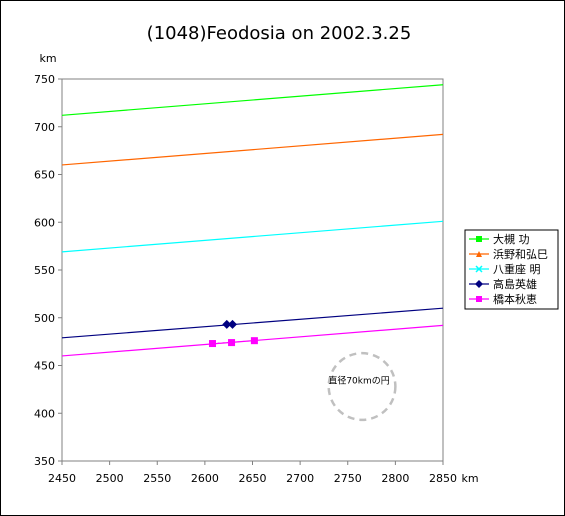  Describe the element at coordinates (517, 269) in the screenshot. I see `legend-label: 八重座 明` at that location.